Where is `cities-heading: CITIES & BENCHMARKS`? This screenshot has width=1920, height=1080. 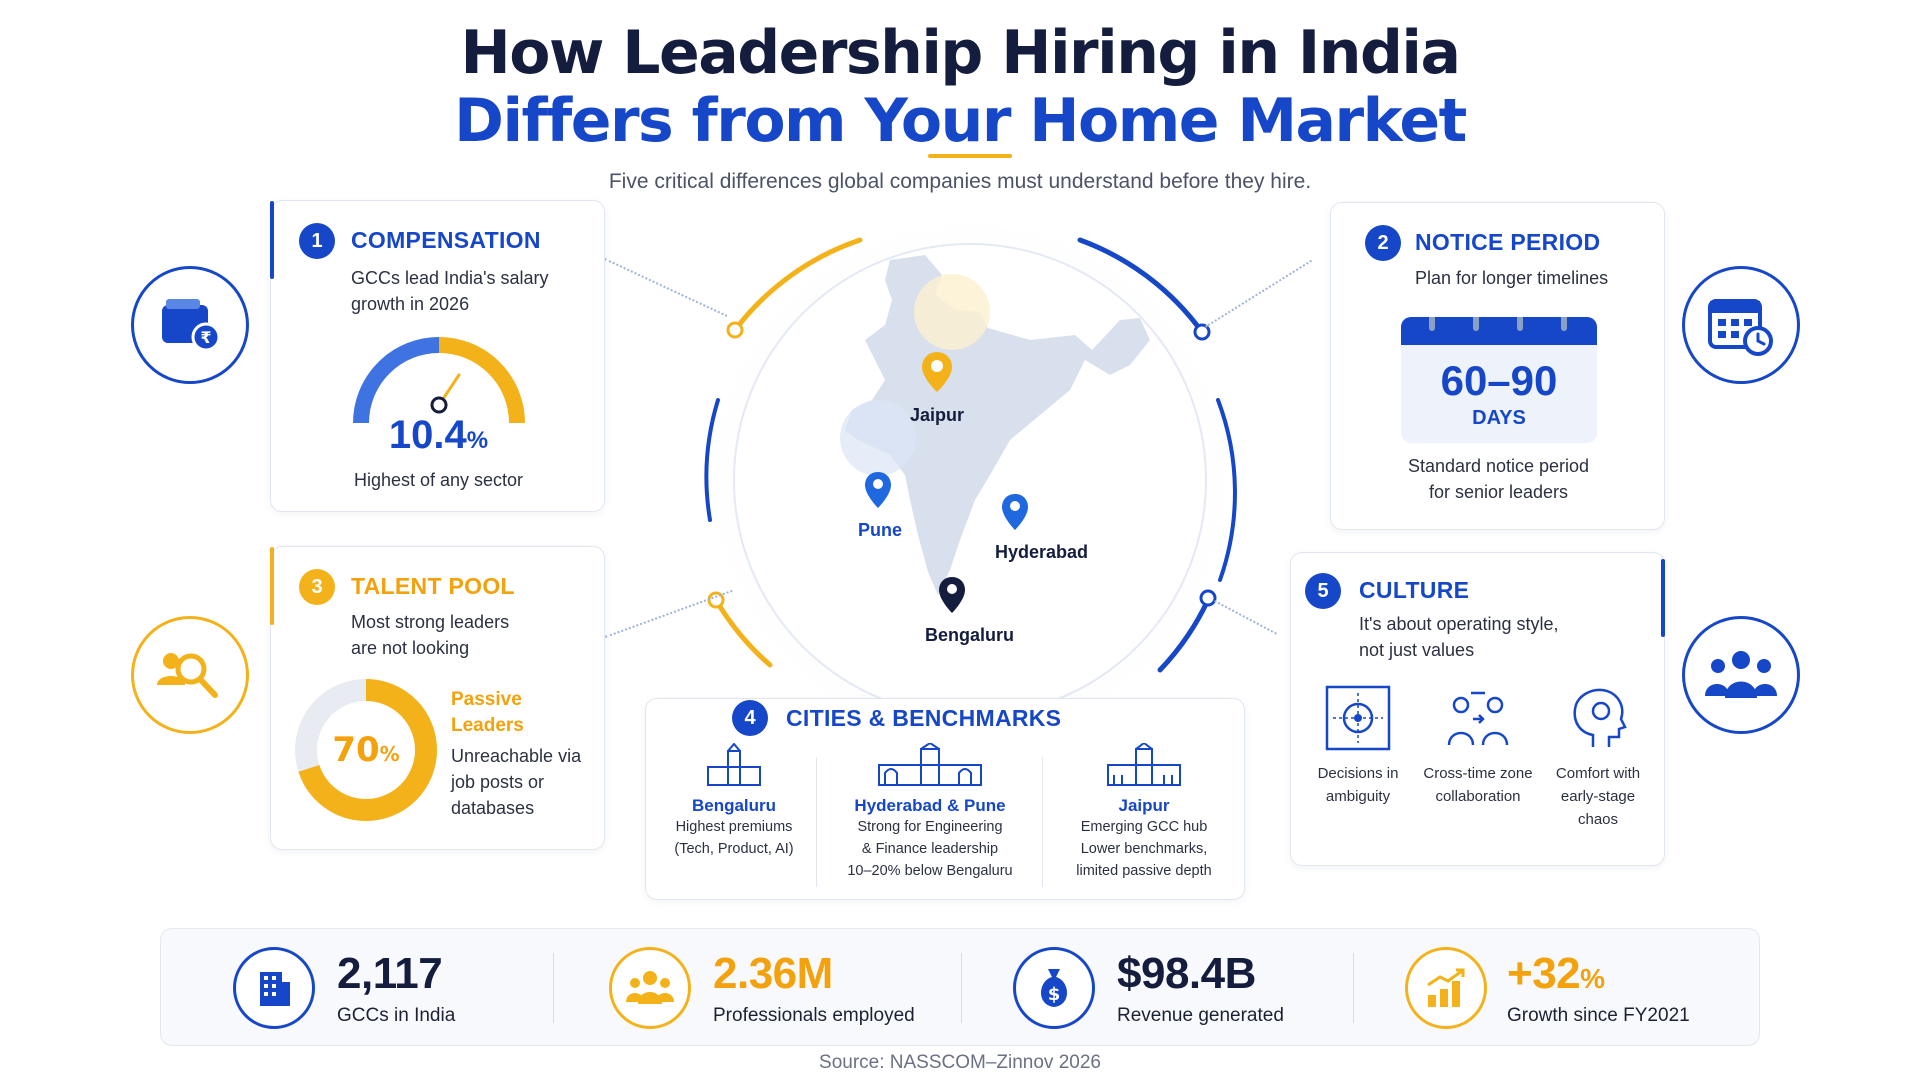
cities-heading: CITIES & BENCHMARKS is located at coordinates (924, 718).